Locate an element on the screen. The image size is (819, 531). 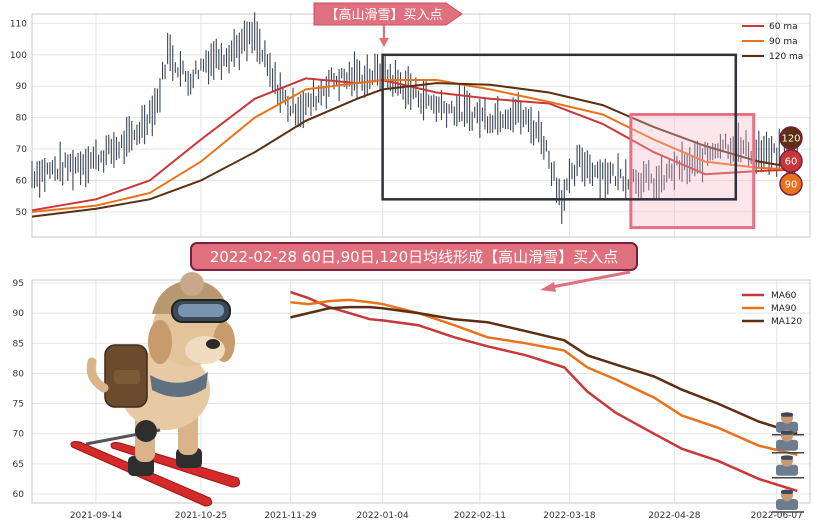
bottom-title-text: 2022-02-28 60日,90日,120日均线形成【高山滑雪】买入点 is located at coordinates (414, 257).